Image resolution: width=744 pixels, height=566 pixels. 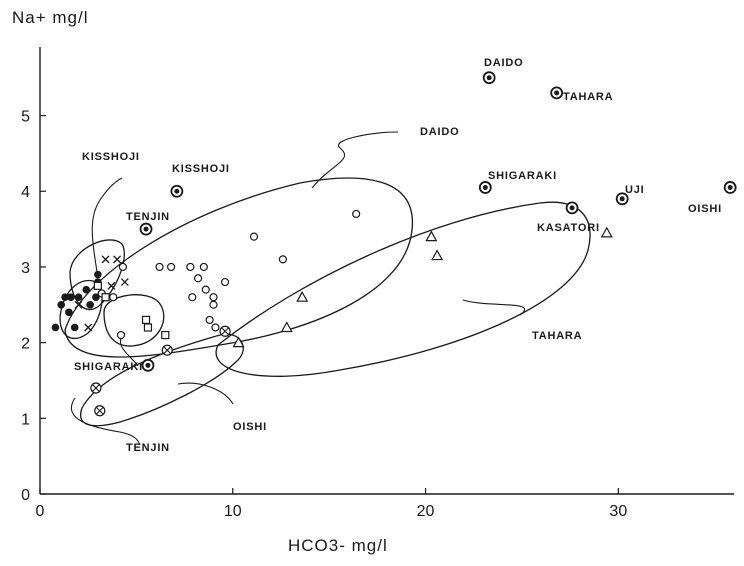 I want to click on region-shigaraki, so click(x=134, y=320).